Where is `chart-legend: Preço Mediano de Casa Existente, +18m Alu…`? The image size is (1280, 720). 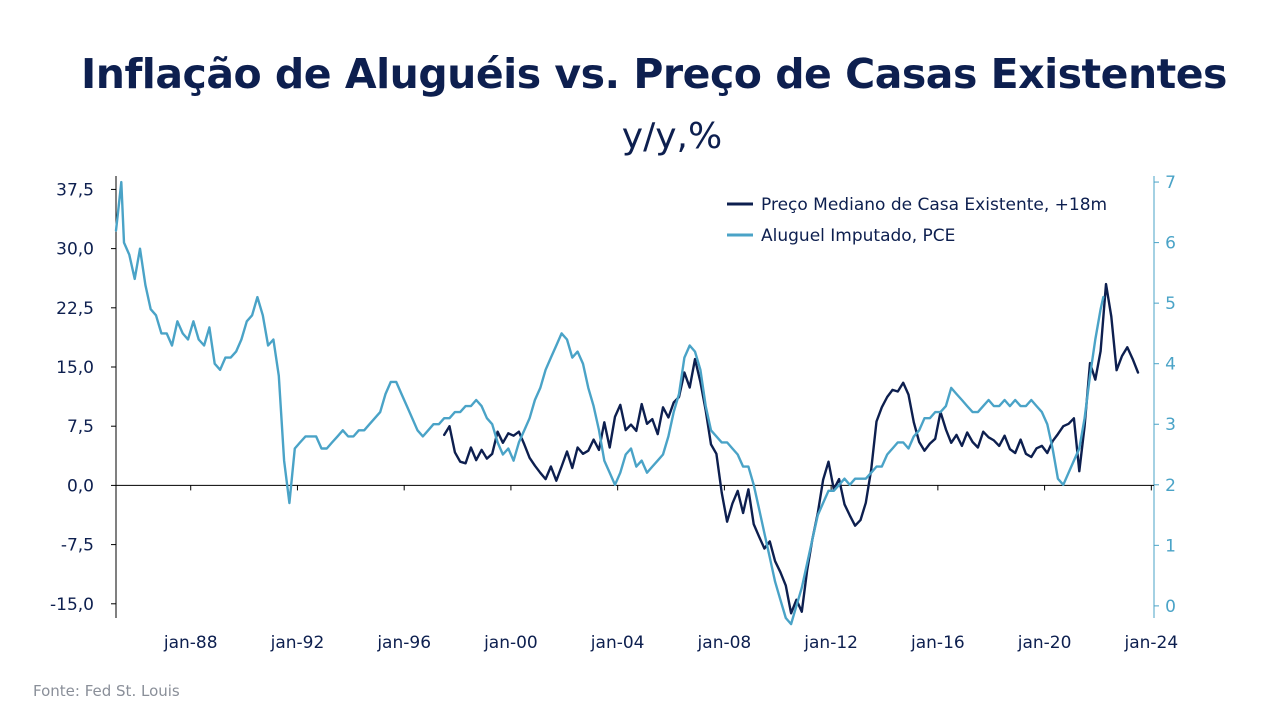
chart-legend: Preço Mediano de Casa Existente, +18m Alu… is located at coordinates (917, 220).